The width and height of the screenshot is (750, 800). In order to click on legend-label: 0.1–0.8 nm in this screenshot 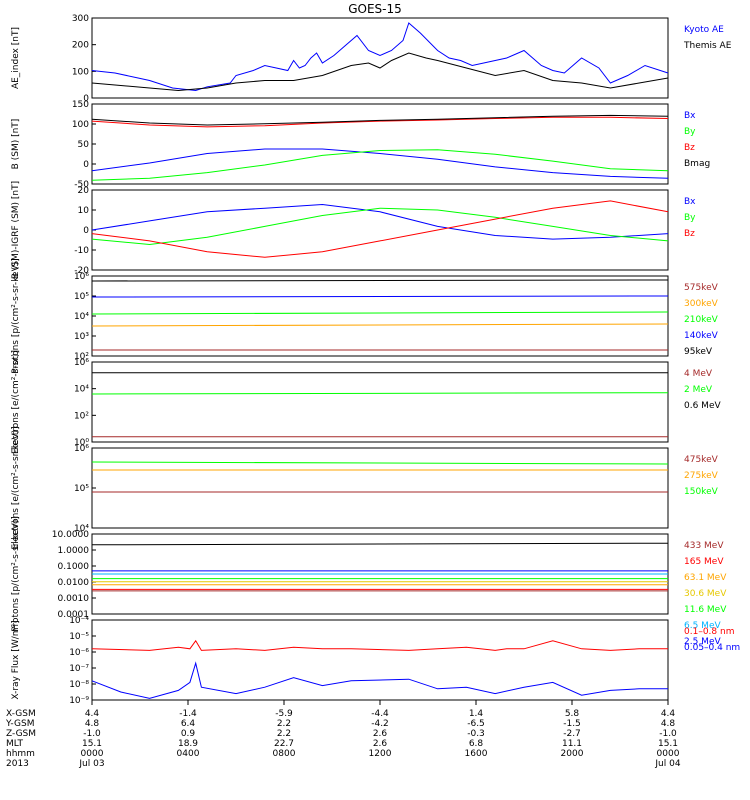, I will do `click(709, 632)`.